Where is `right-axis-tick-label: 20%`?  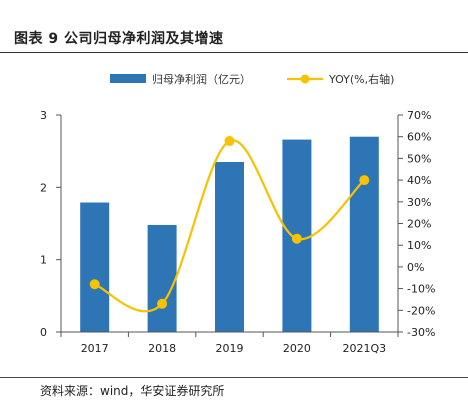
right-axis-tick-label: 20% is located at coordinates (419, 224).